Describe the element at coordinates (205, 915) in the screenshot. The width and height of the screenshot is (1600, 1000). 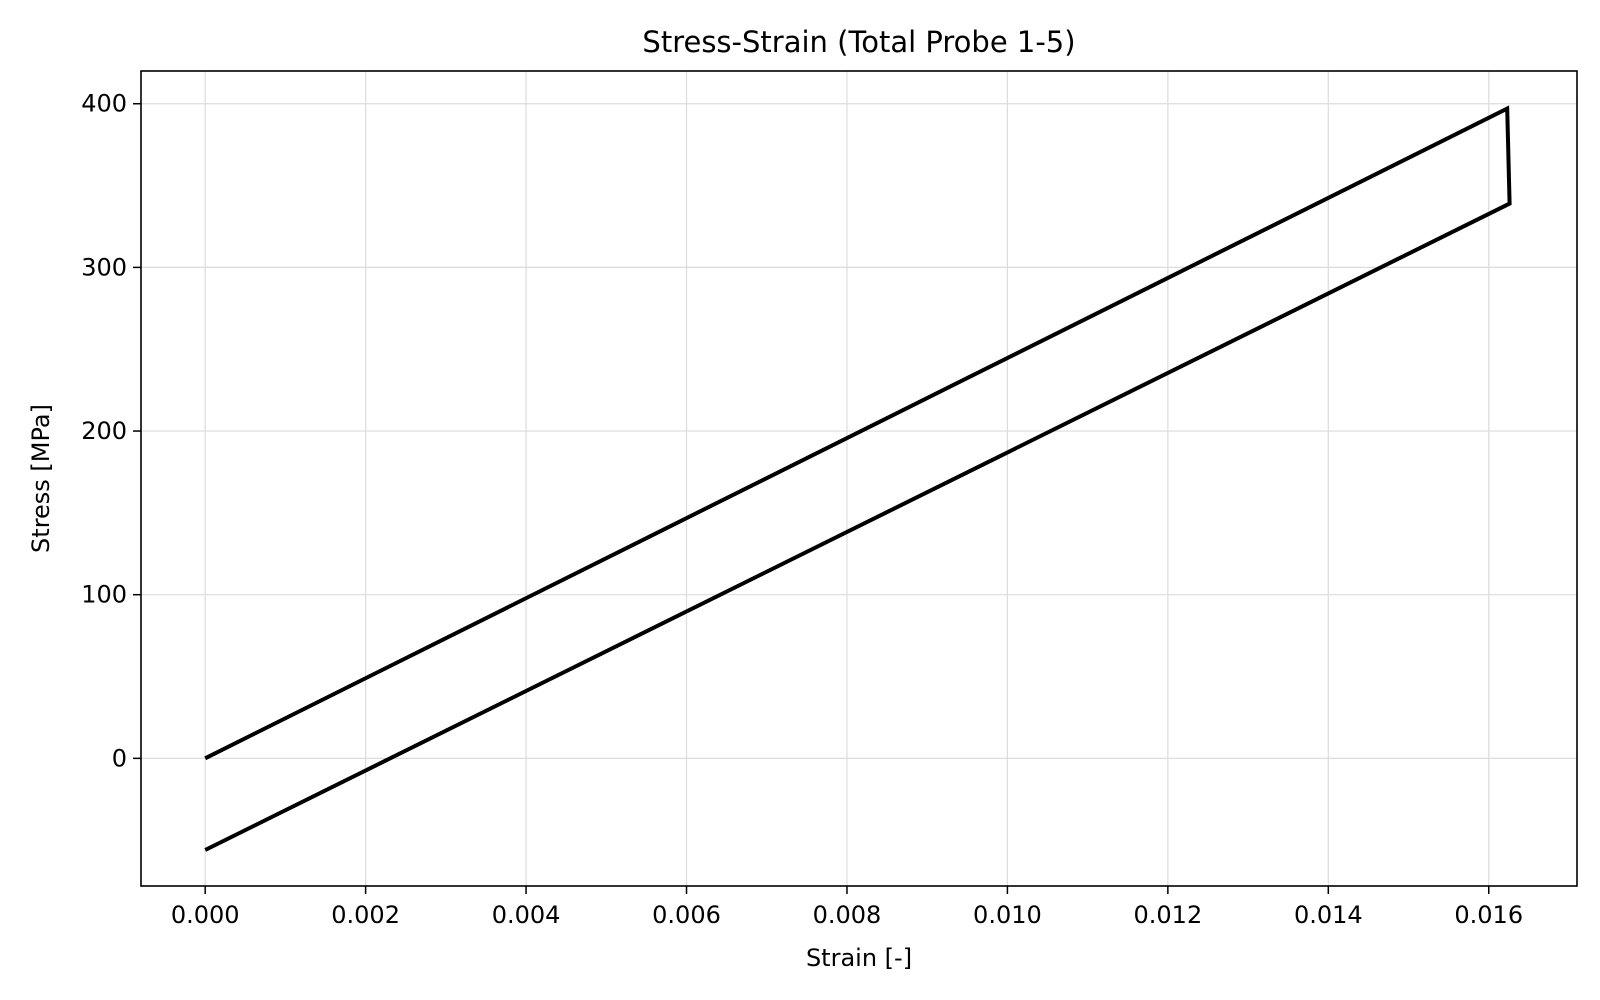
I see `x-tick-label: 0.000` at that location.